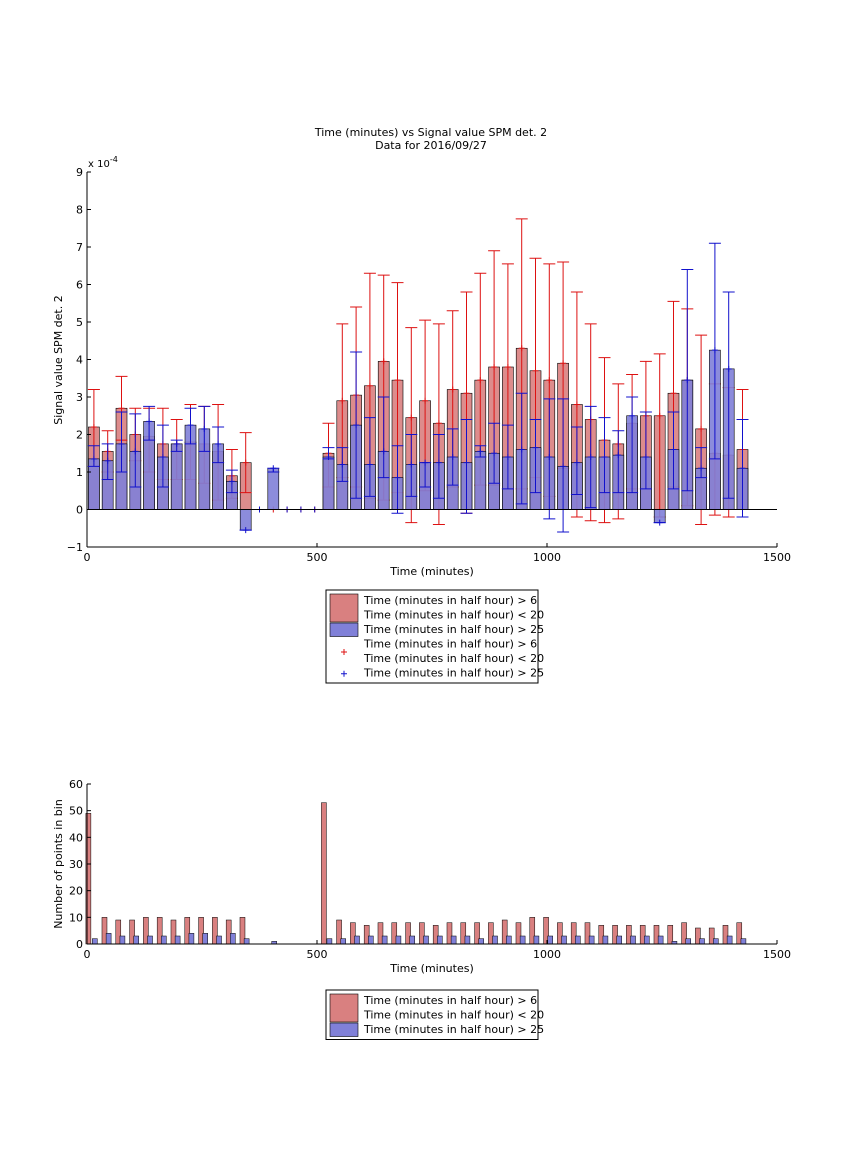 The image size is (864, 1152). Describe the element at coordinates (431, 968) in the screenshot. I see `plot2-xlabel: Time (minutes)` at that location.